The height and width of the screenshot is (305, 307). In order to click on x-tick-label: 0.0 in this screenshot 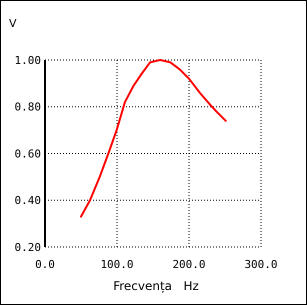, I will do `click(45, 264)`.